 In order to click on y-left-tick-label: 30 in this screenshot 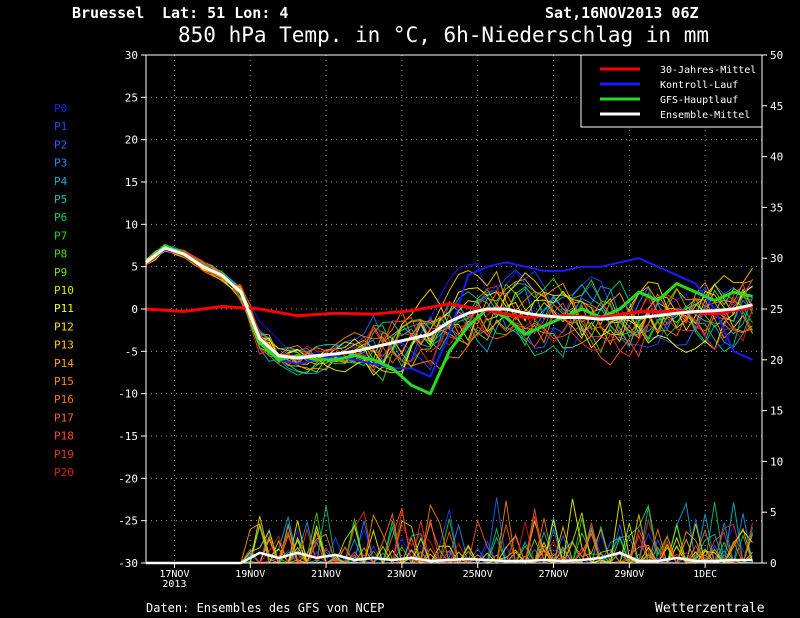, I will do `click(131, 55)`.